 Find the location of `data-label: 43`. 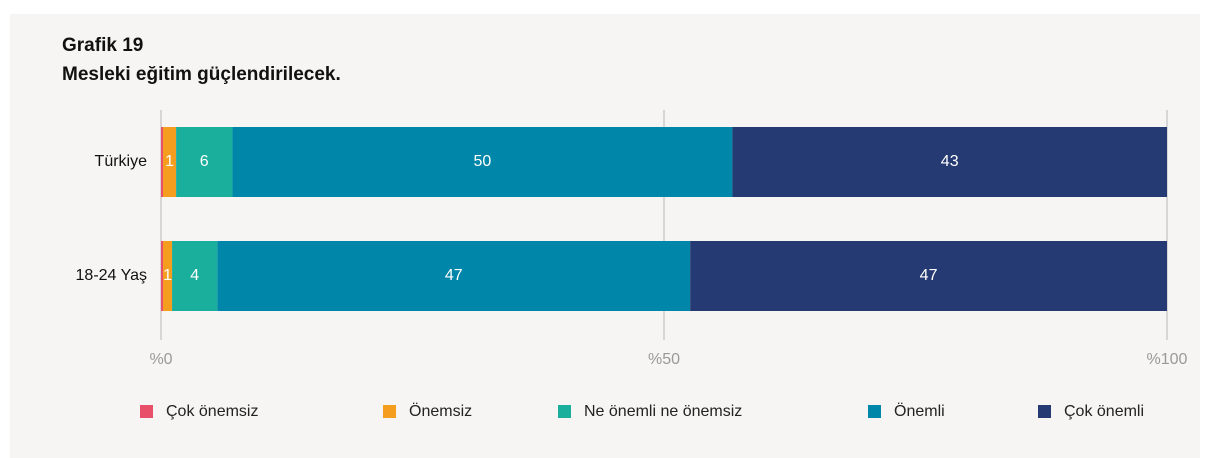

data-label: 43 is located at coordinates (950, 161).